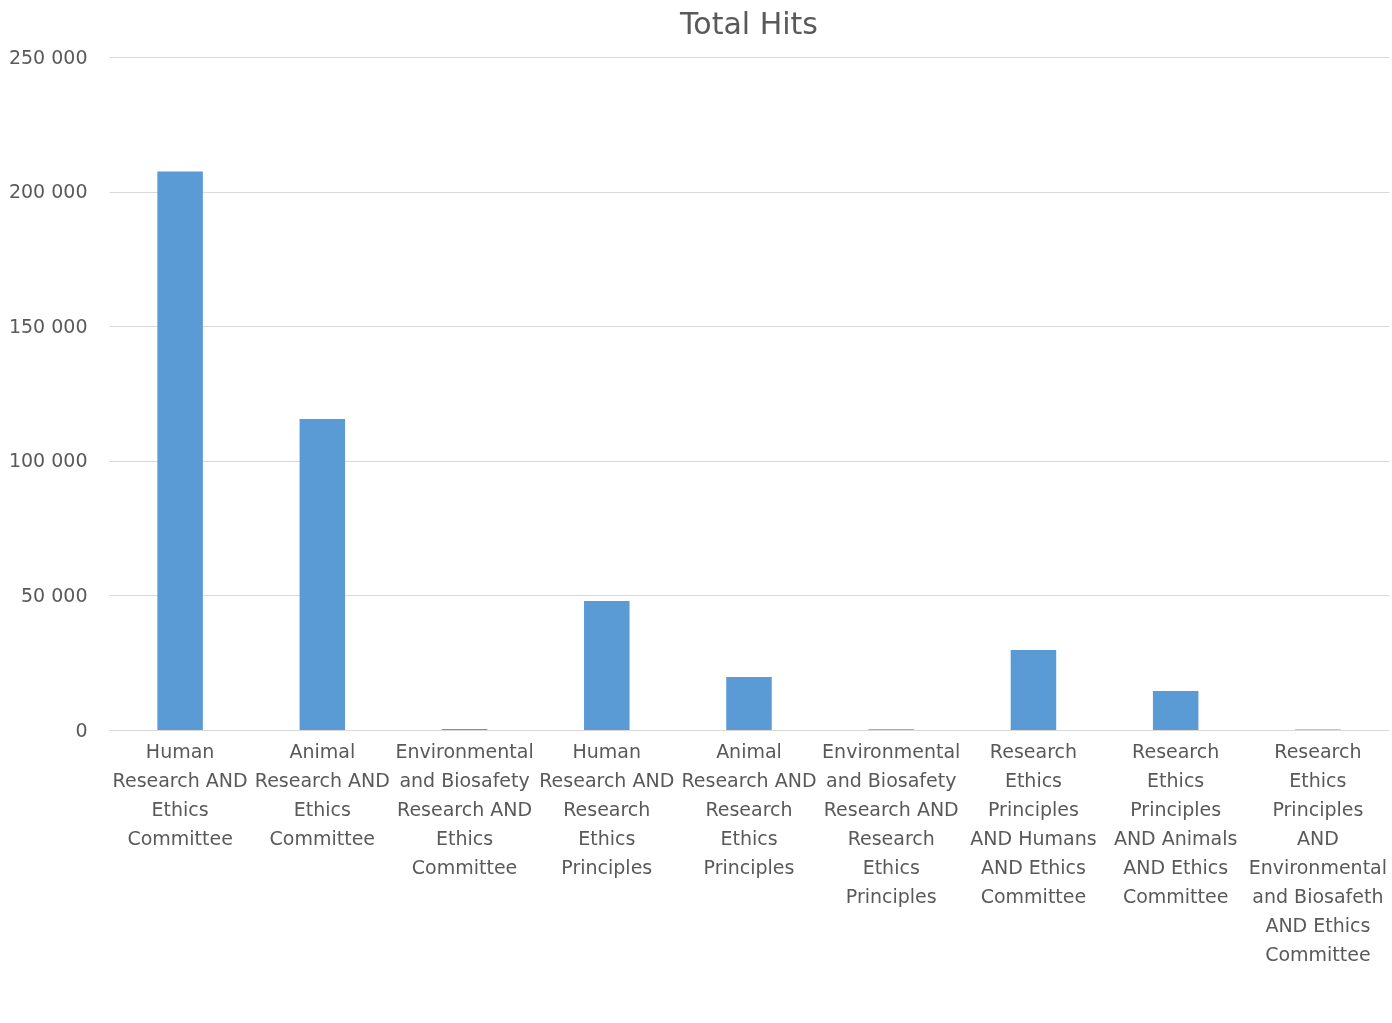 The image size is (1392, 1023). Describe the element at coordinates (180, 794) in the screenshot. I see `x-tick-label: Human Research AND Ethics Committee` at that location.